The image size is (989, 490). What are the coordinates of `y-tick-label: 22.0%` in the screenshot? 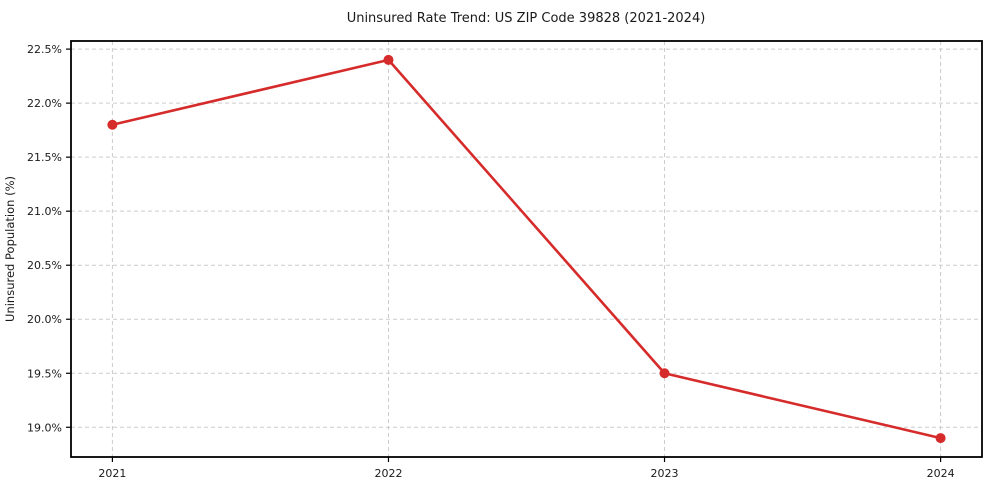 It's located at (44, 103).